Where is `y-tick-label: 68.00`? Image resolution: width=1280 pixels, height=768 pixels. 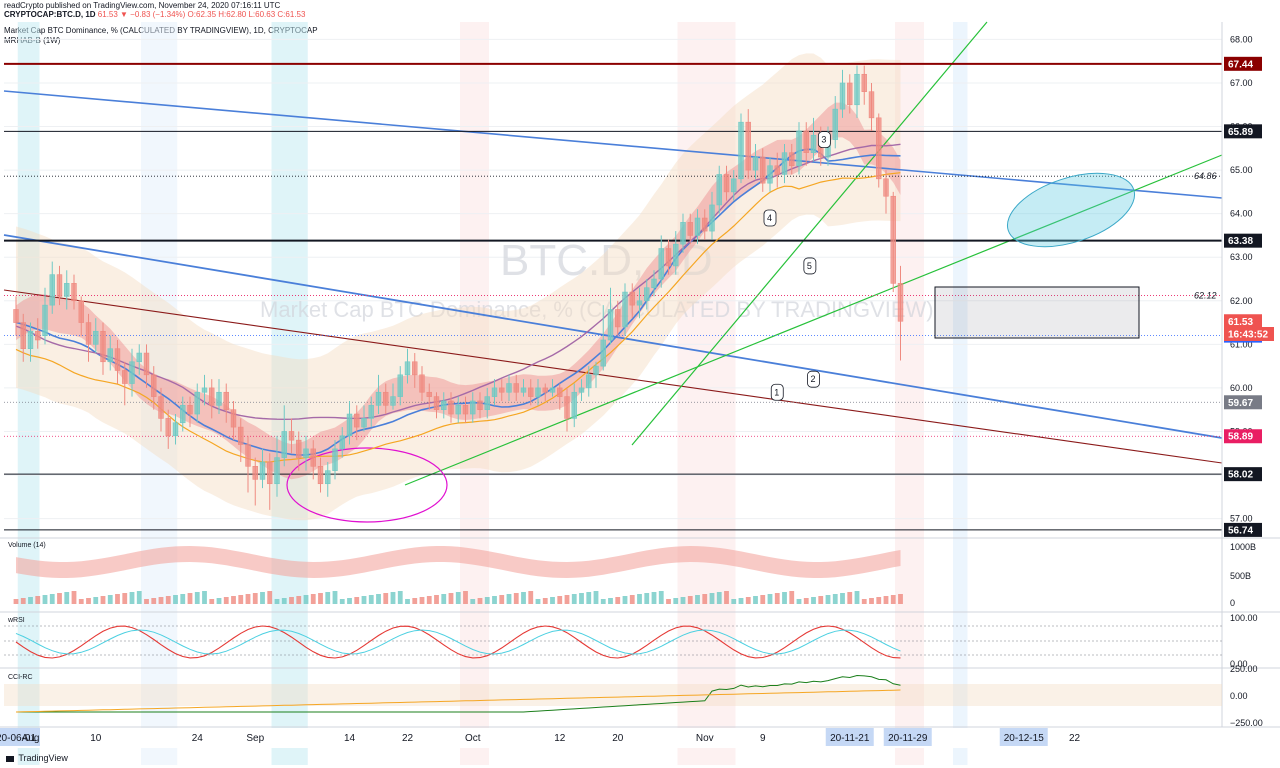 y-tick-label: 68.00 is located at coordinates (1241, 39).